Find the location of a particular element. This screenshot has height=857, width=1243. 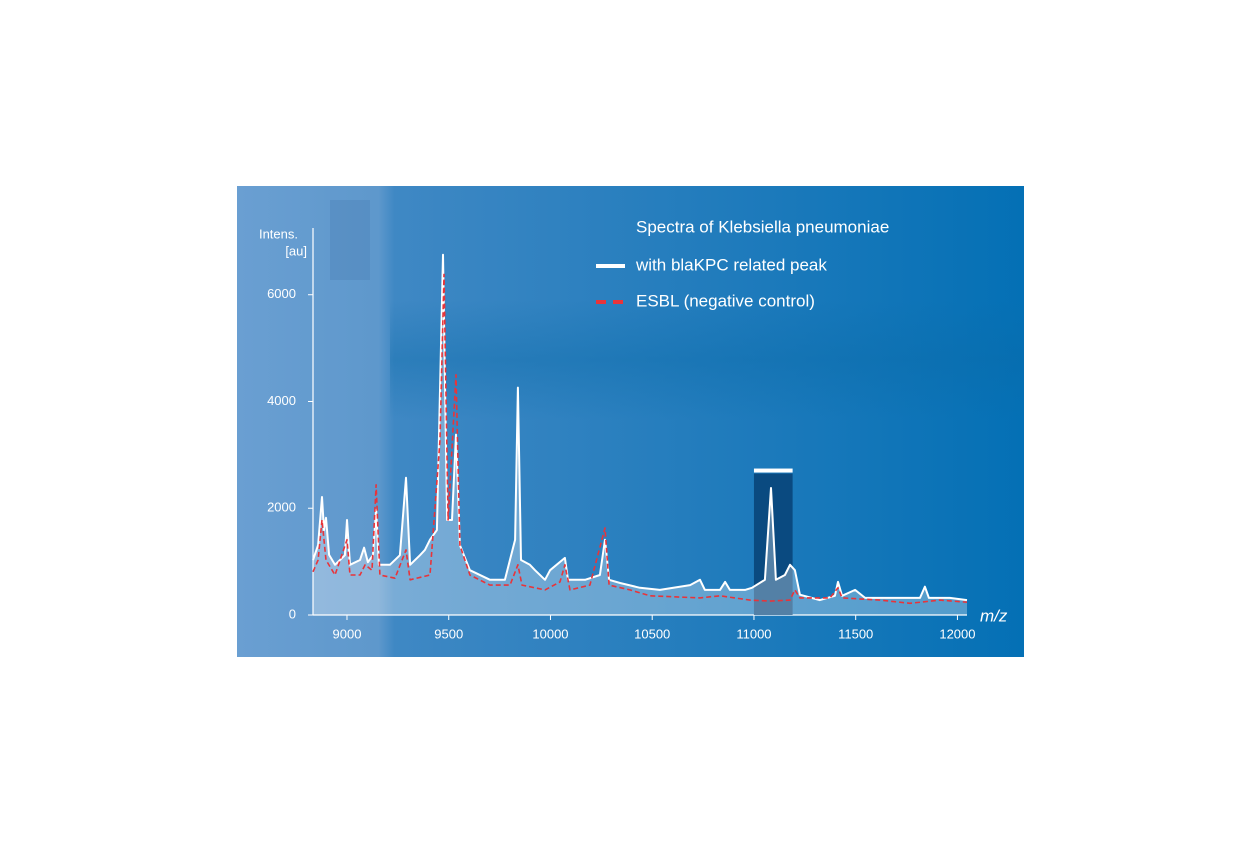

y-tick-label: 2000 is located at coordinates (281, 507).